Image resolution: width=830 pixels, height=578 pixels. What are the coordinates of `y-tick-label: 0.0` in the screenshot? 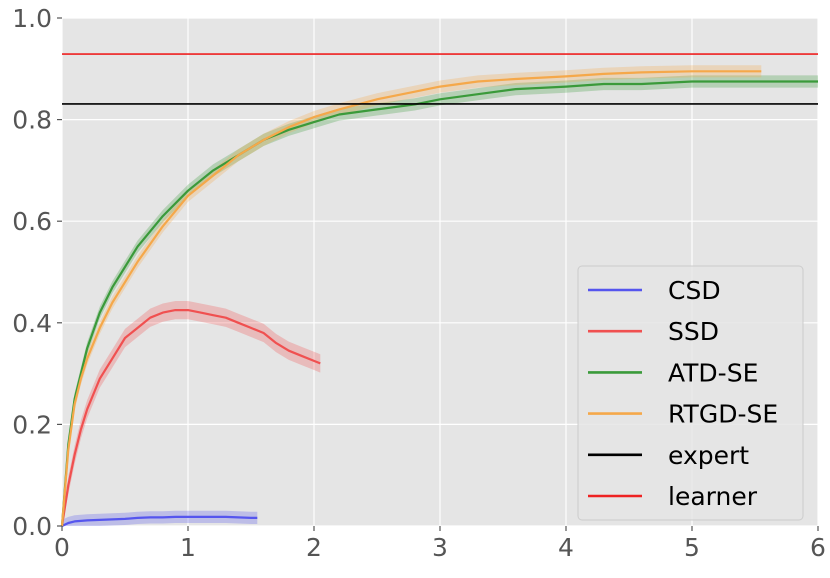 It's located at (32, 526).